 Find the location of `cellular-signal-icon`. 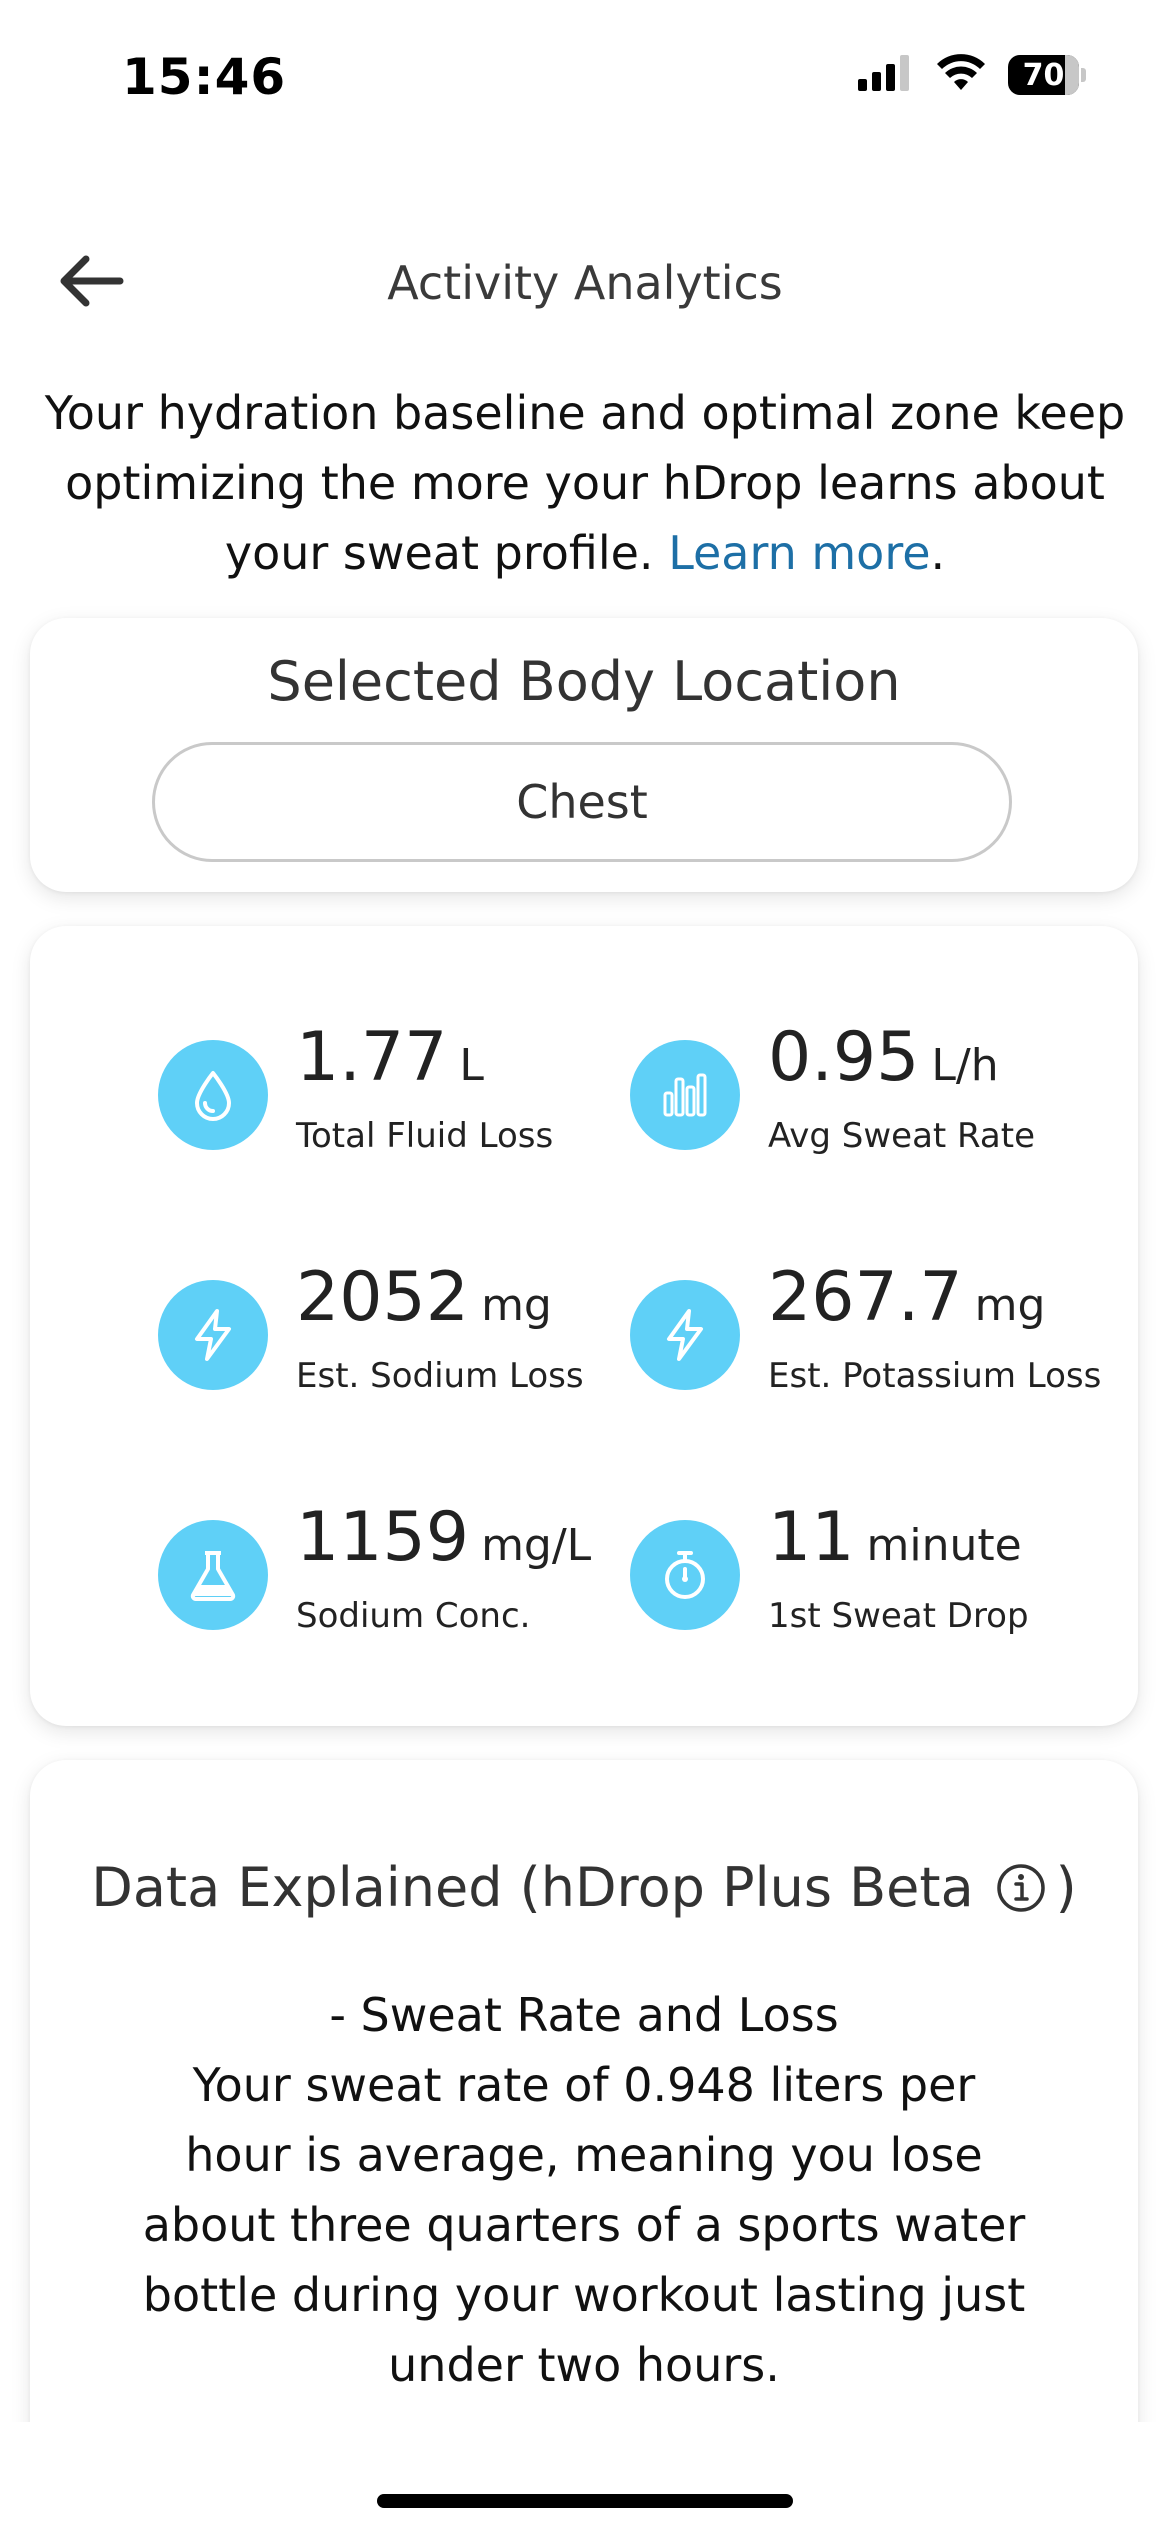

cellular-signal-icon is located at coordinates (886, 75).